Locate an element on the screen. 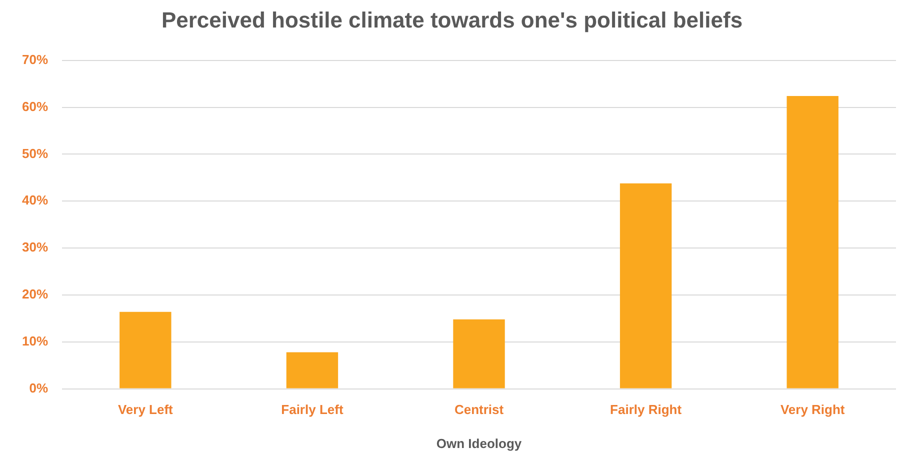 The height and width of the screenshot is (452, 898). y-tick-label: 50% is located at coordinates (35, 153).